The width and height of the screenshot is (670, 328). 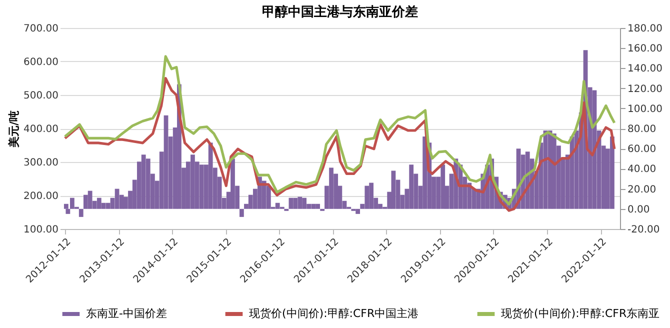 I want to click on y-tick-label: 400.00, so click(x=41, y=129).